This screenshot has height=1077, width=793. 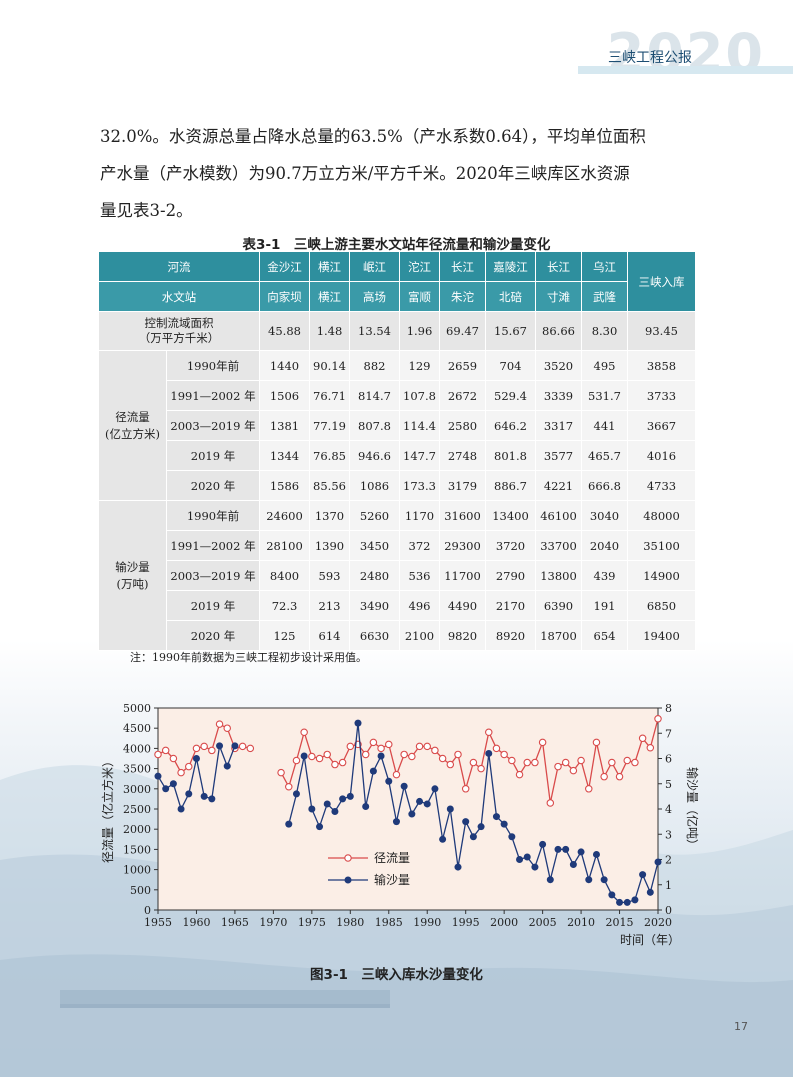 I want to click on sediment-value: 8920, so click(x=510, y=635).